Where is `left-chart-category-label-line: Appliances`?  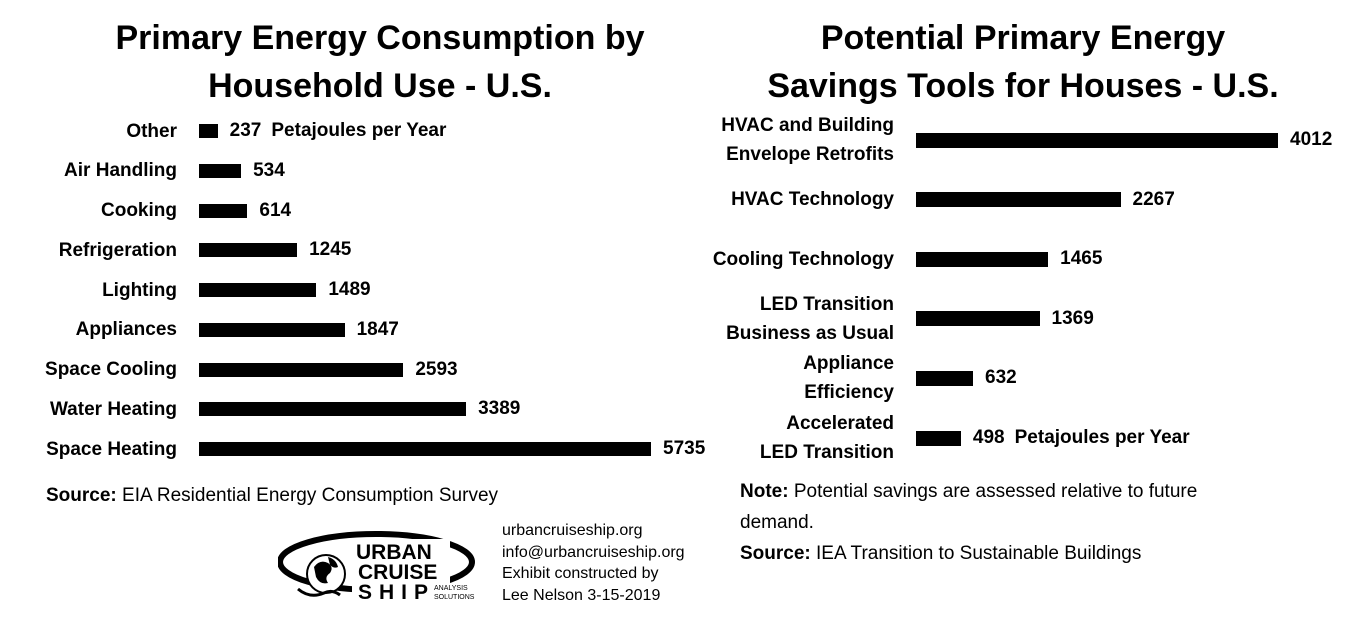 left-chart-category-label-line: Appliances is located at coordinates (126, 330).